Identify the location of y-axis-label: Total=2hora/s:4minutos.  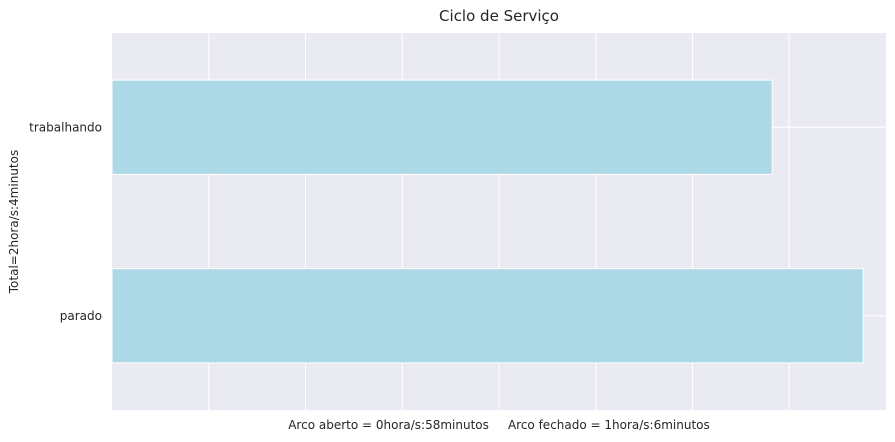
(14, 222).